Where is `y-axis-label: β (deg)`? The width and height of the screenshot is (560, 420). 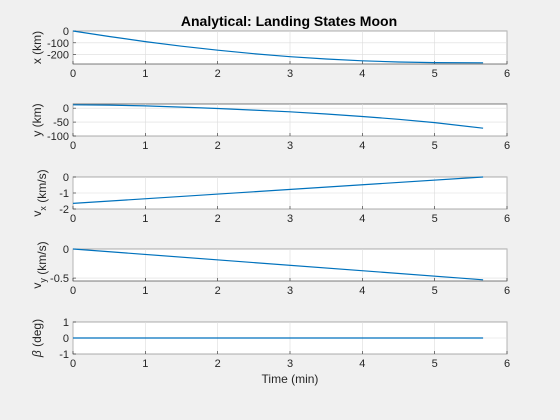 y-axis-label: β (deg) is located at coordinates (37, 338).